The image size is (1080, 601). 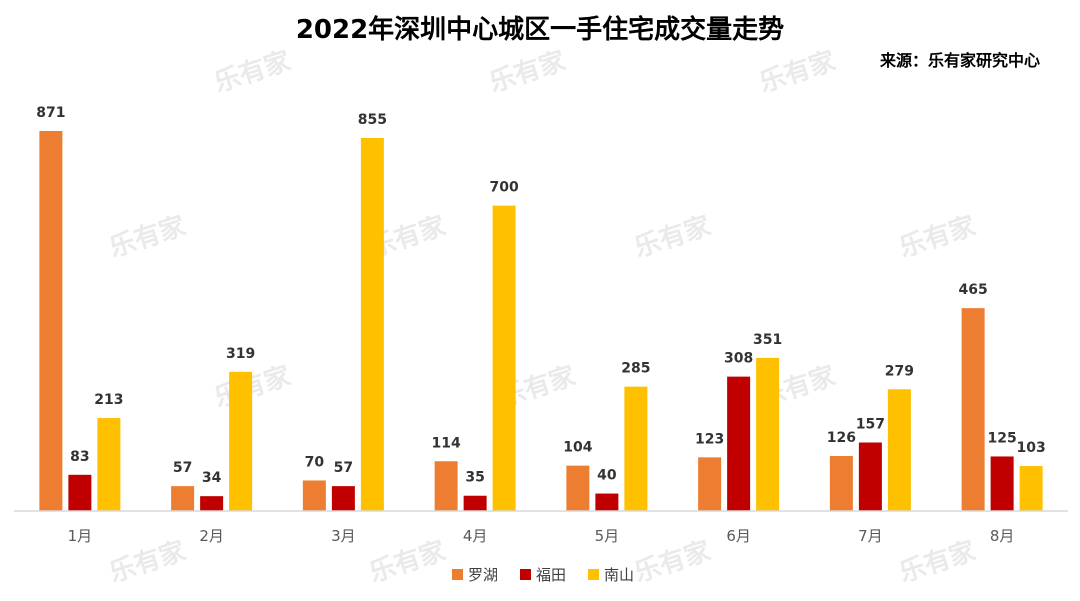 I want to click on data-label: 213, so click(x=108, y=400).